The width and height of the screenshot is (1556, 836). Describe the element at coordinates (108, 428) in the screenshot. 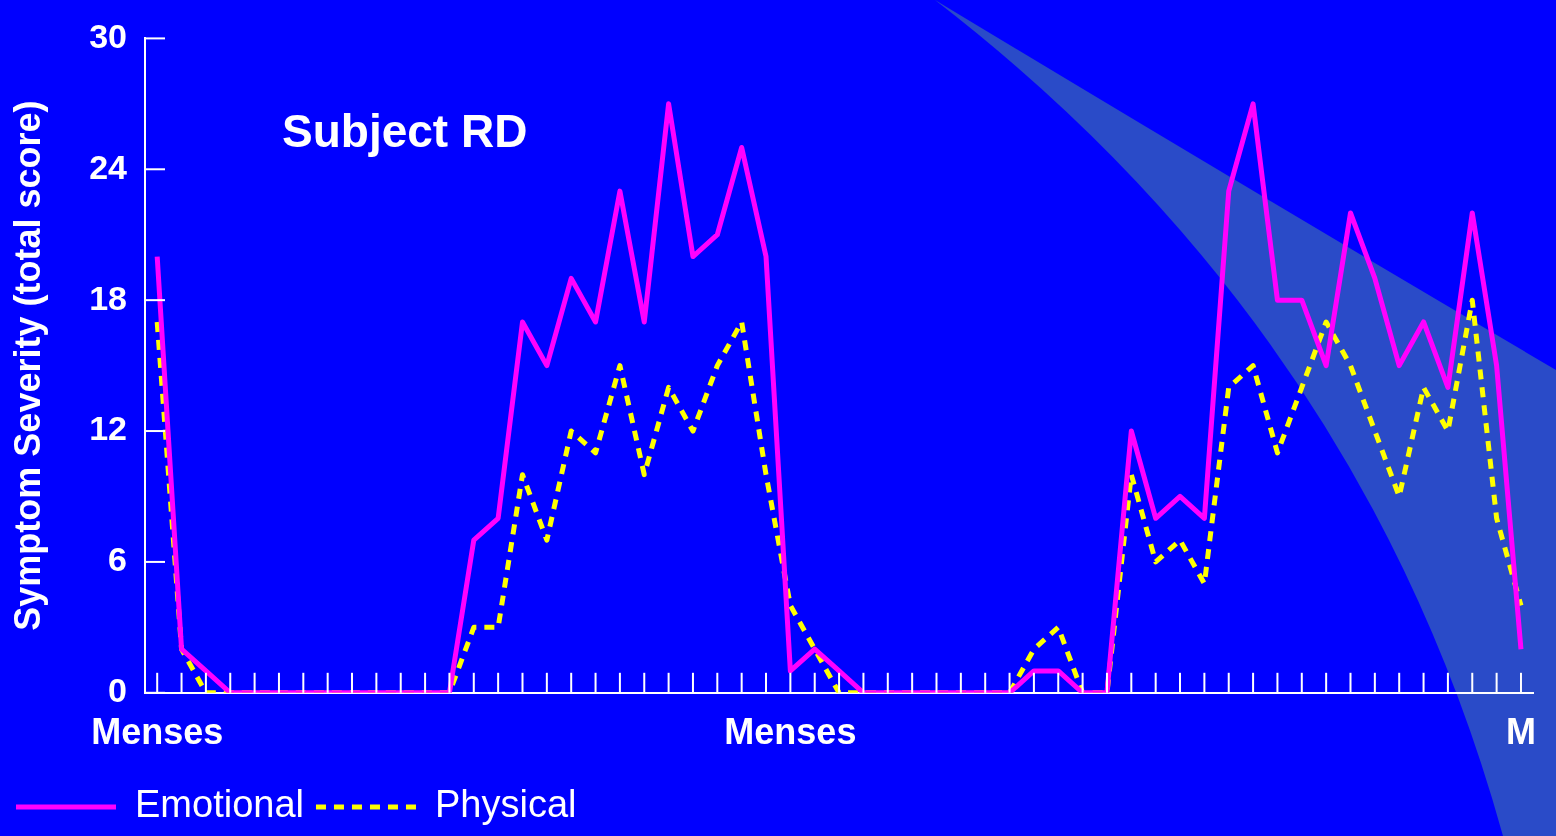

I see `y-tick-label: 12` at that location.